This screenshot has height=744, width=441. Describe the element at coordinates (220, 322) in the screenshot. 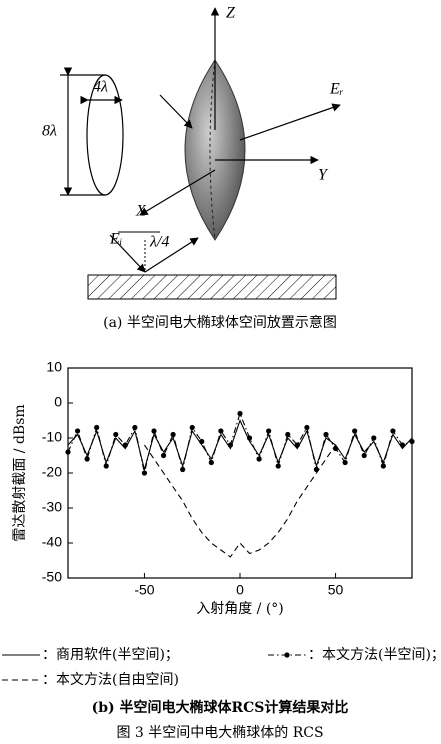

I see `caption-a: (a) 半空间电大椭球体空间放置示意图` at that location.